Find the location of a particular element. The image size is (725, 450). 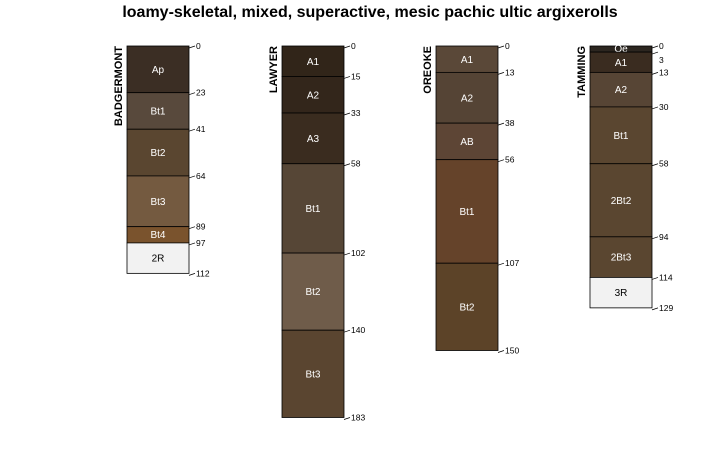

depth-label: 94 is located at coordinates (664, 237).